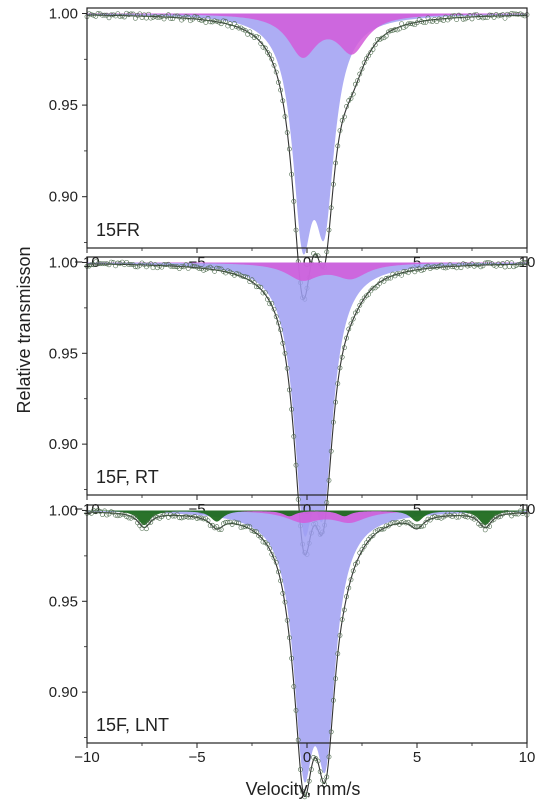 The width and height of the screenshot is (550, 811). I want to click on x-tick-label: 5, so click(417, 509).